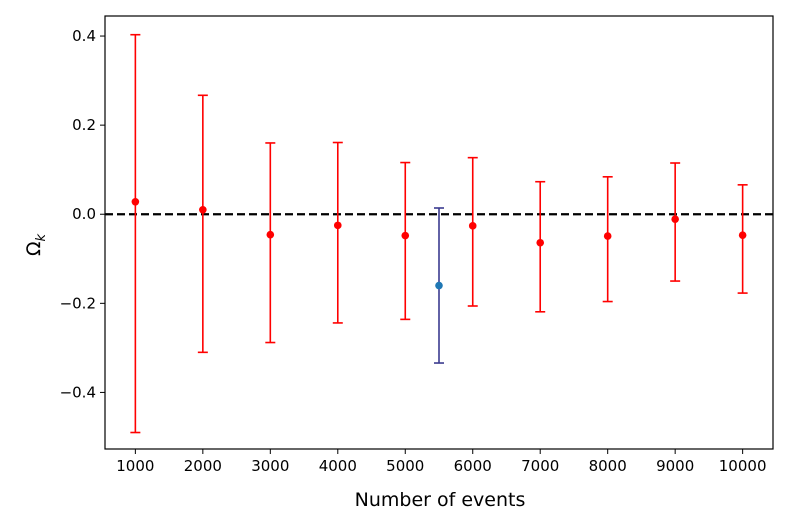 This screenshot has width=789, height=527. Describe the element at coordinates (440, 500) in the screenshot. I see `x-axis-label: Number of events` at that location.